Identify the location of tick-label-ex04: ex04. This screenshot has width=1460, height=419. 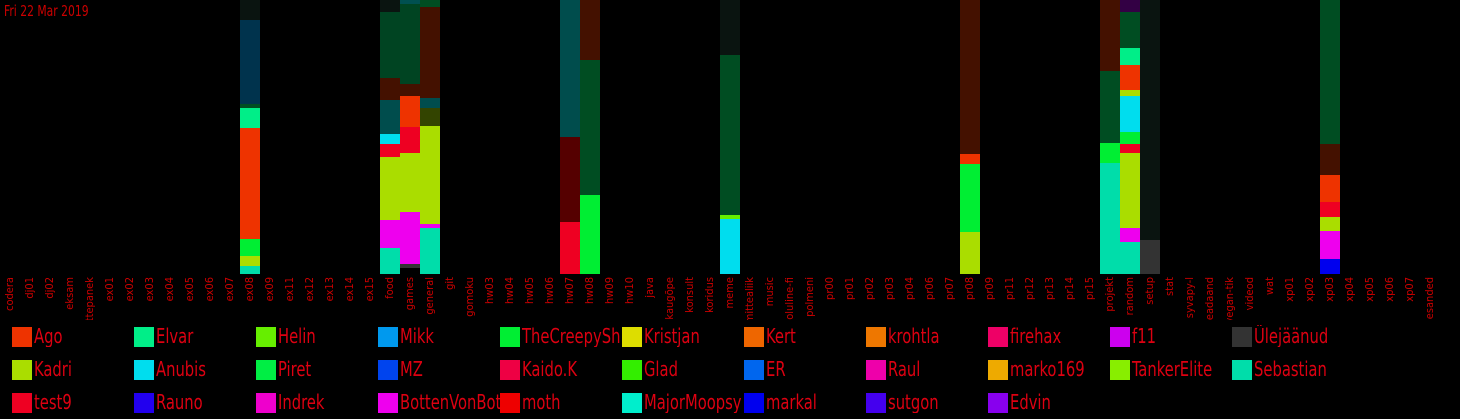
(169, 289).